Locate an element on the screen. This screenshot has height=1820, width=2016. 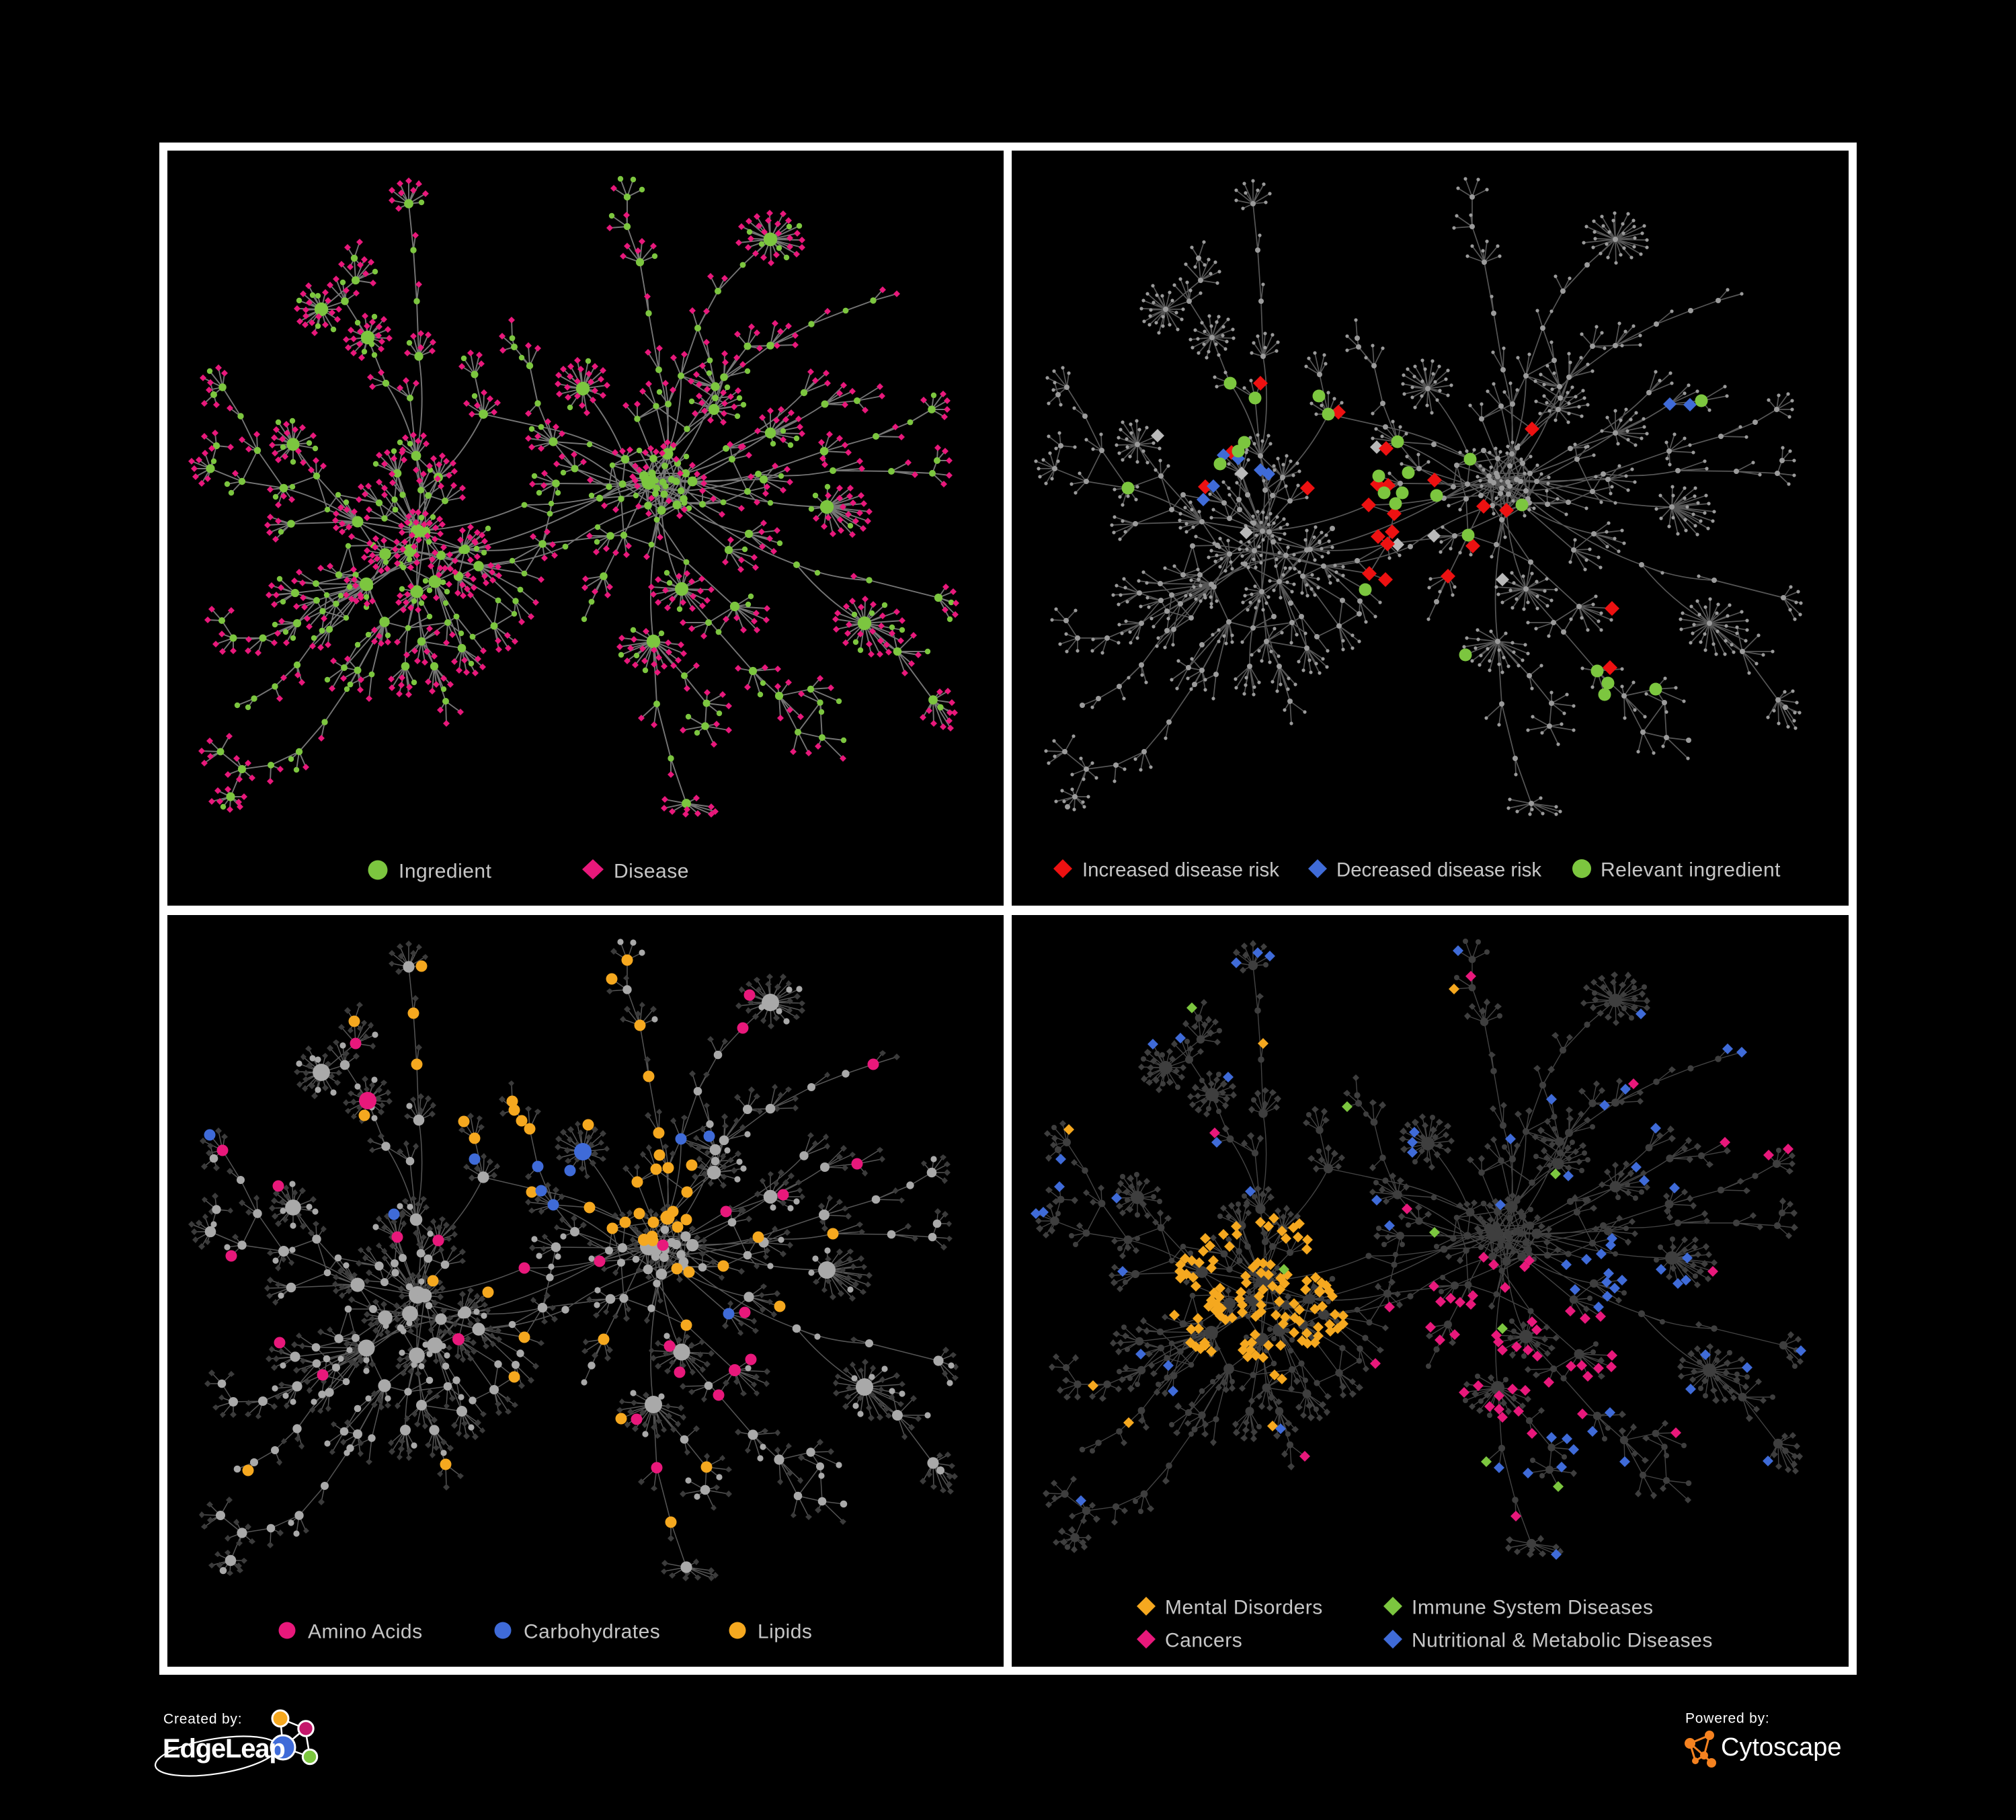
svg-text: Carbohydrates is located at coordinates (592, 1632).